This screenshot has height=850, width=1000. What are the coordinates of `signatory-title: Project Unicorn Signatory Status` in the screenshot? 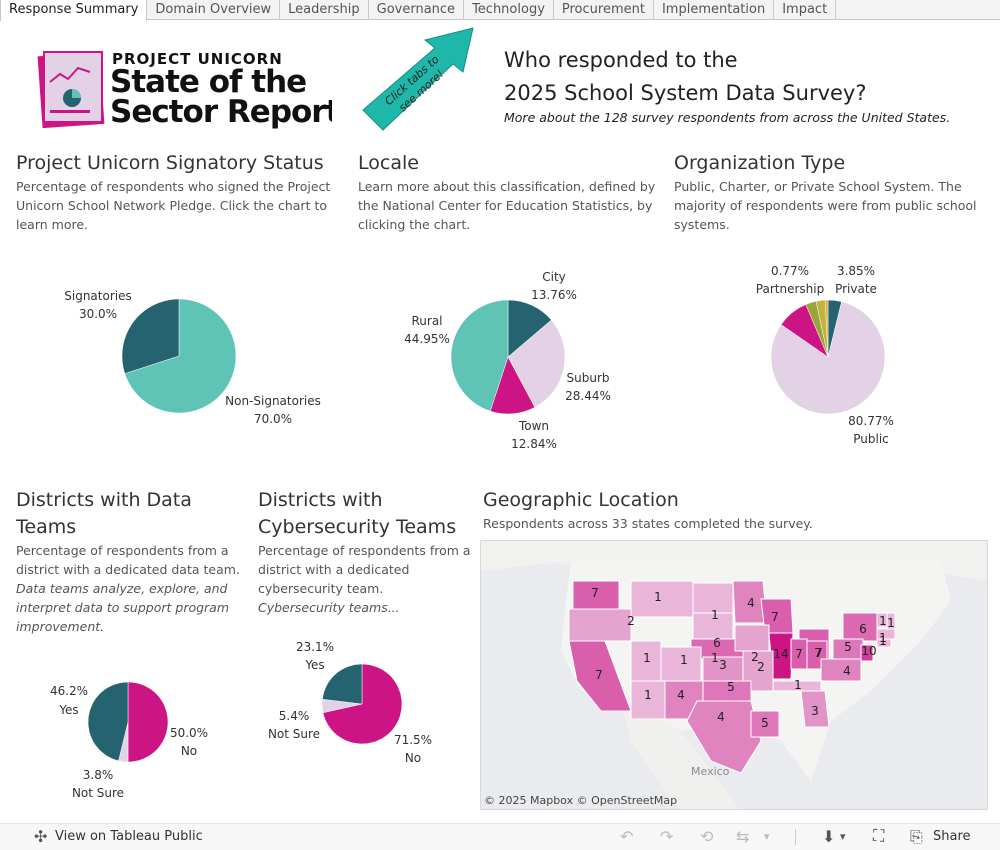 It's located at (170, 163).